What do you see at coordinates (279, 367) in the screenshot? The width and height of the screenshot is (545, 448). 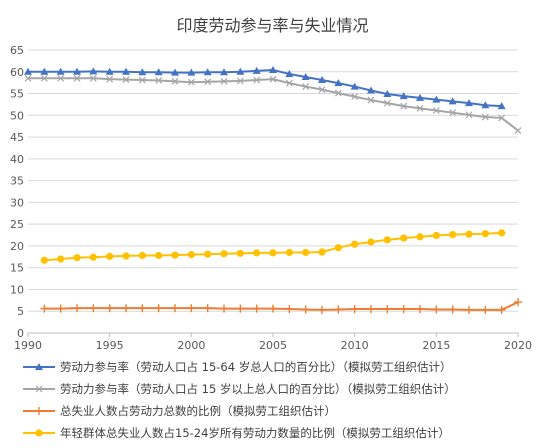 I see `legend-item-0: 劳动力参与率（劳动人口占 15-64 岁总人口的百分比）（模拟劳工组织估计）` at bounding box center [279, 367].